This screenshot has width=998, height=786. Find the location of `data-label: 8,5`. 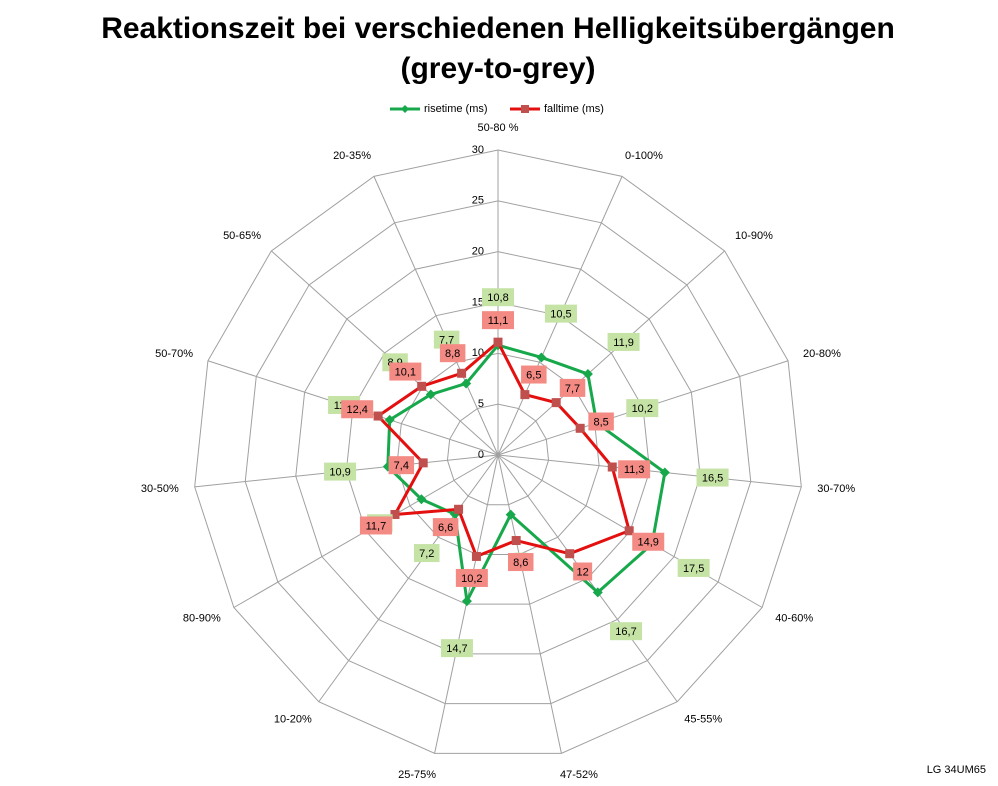

data-label: 8,5 is located at coordinates (601, 421).